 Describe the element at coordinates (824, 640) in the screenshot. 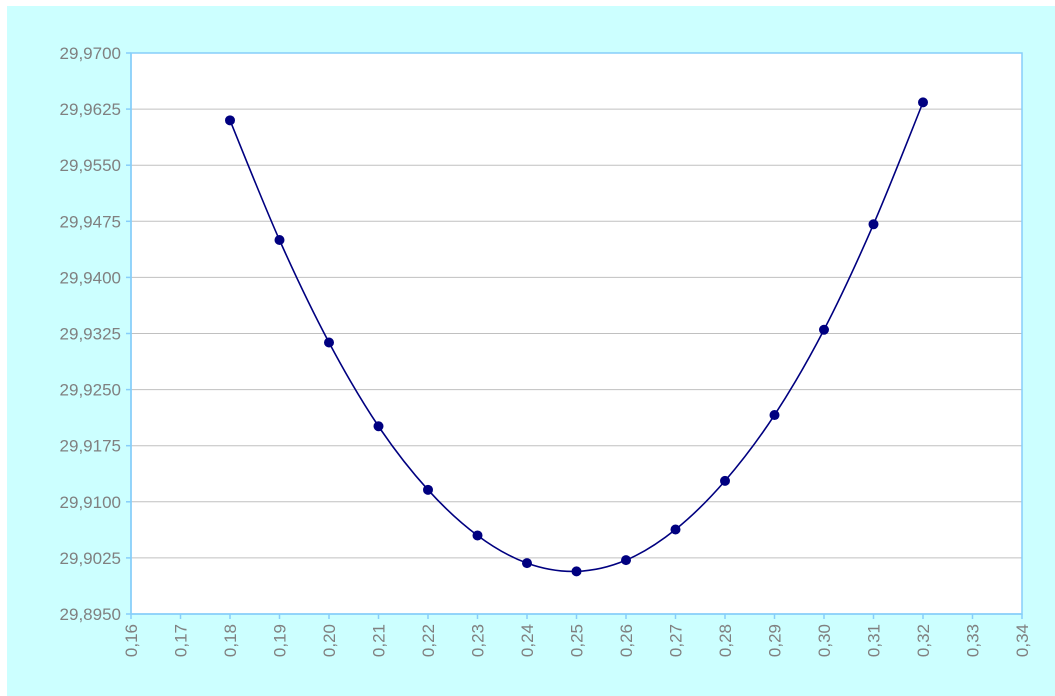

I see `x-tick-label: 0,30` at that location.